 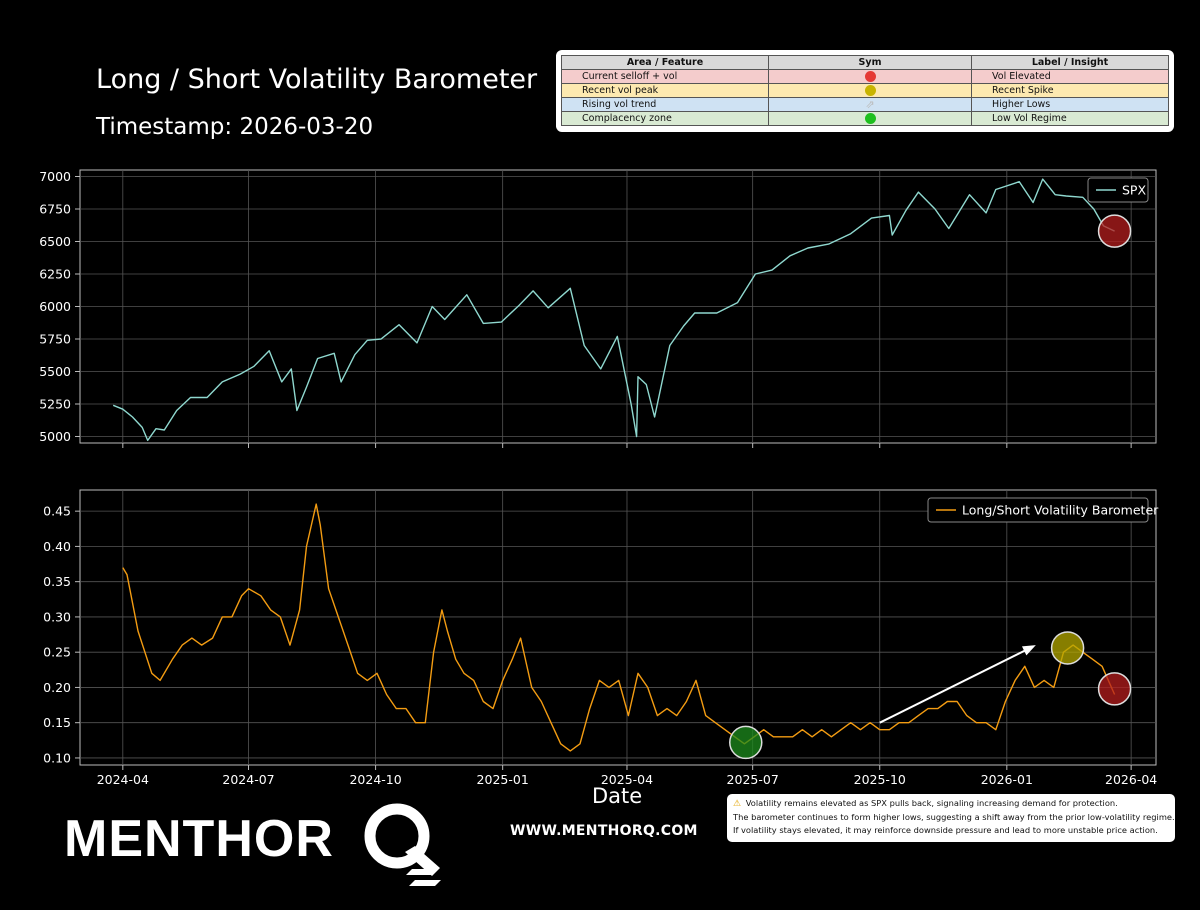 I want to click on warning-icon: ⚠, so click(x=737, y=804).